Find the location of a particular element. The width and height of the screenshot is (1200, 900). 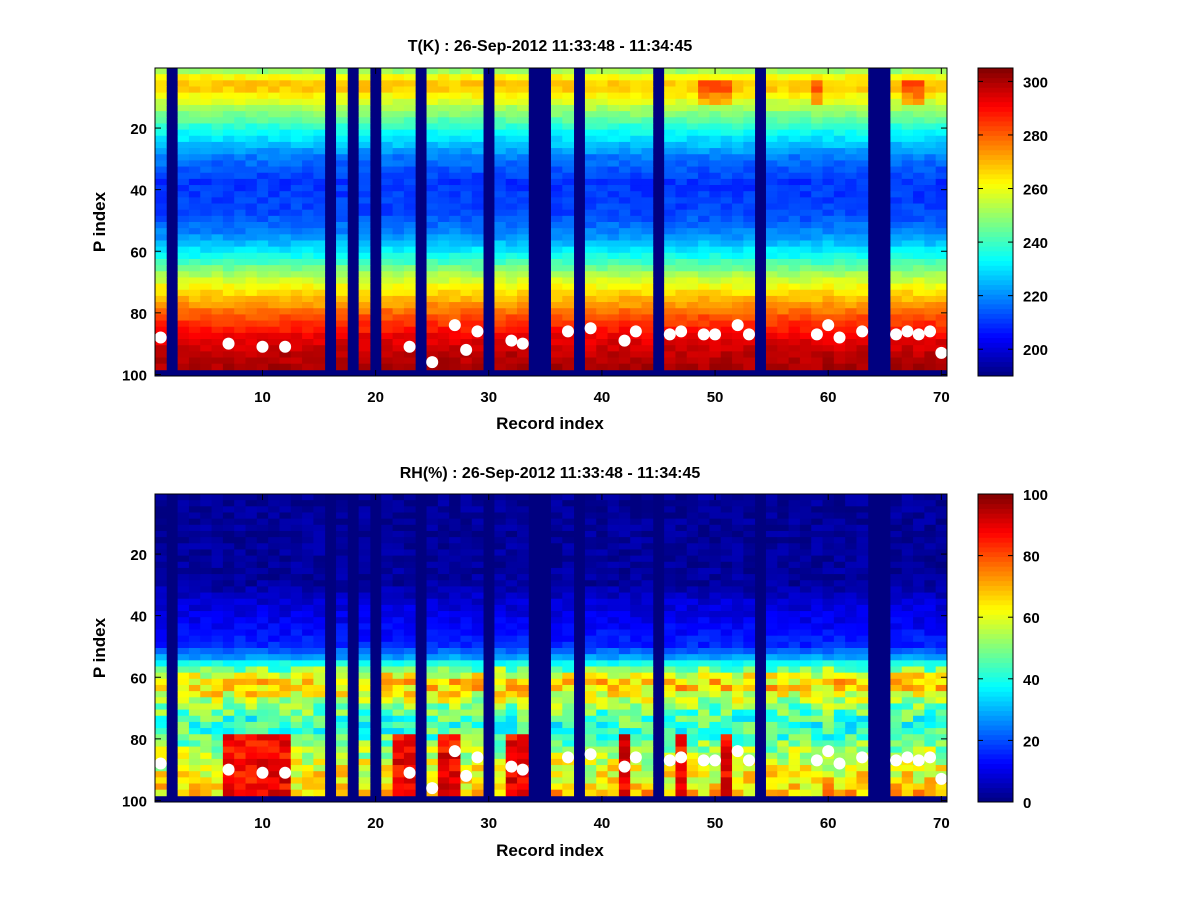

colorbar-swatch is located at coordinates (995, 229).